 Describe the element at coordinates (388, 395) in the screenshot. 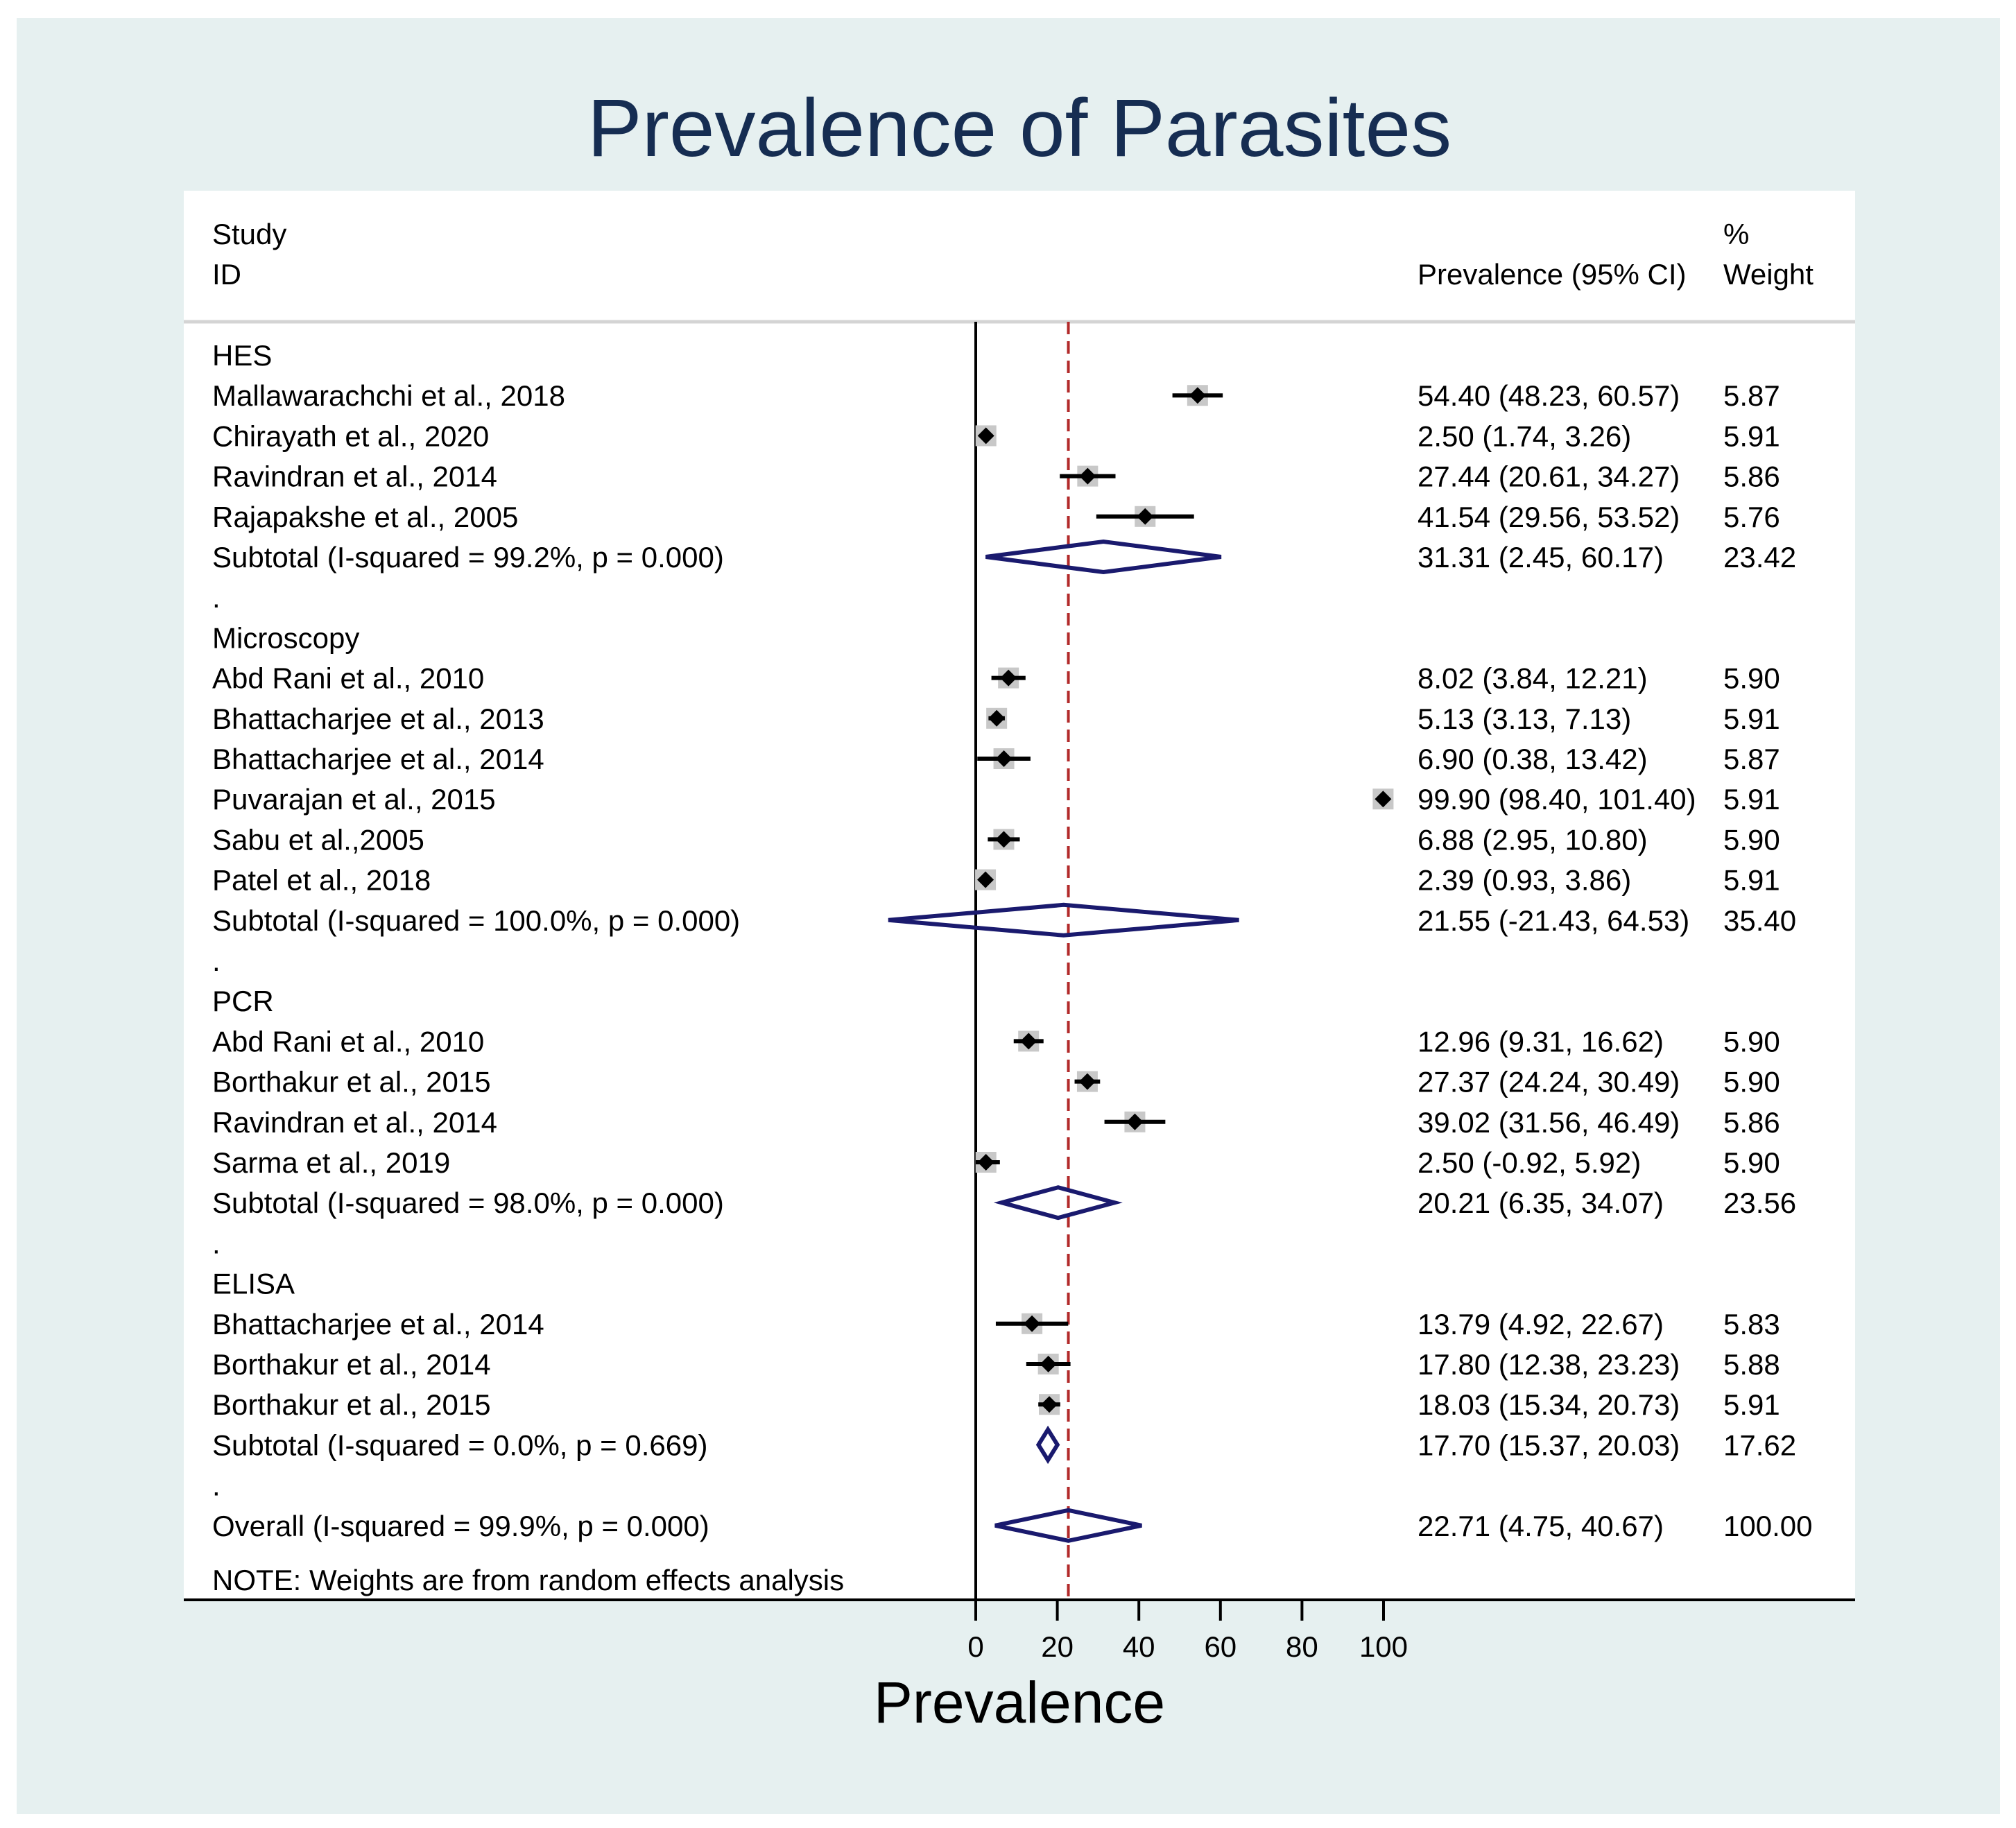

I see `study-label: Mallawarachchi et al., 2018` at that location.